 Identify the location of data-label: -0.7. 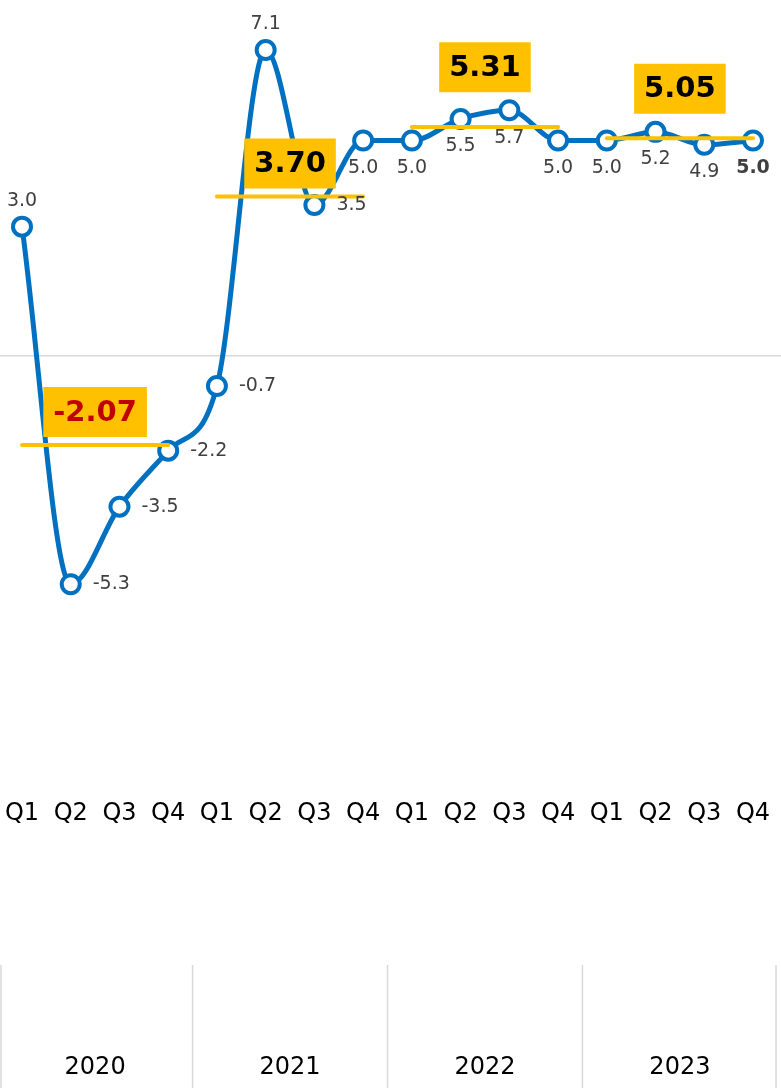
(257, 383).